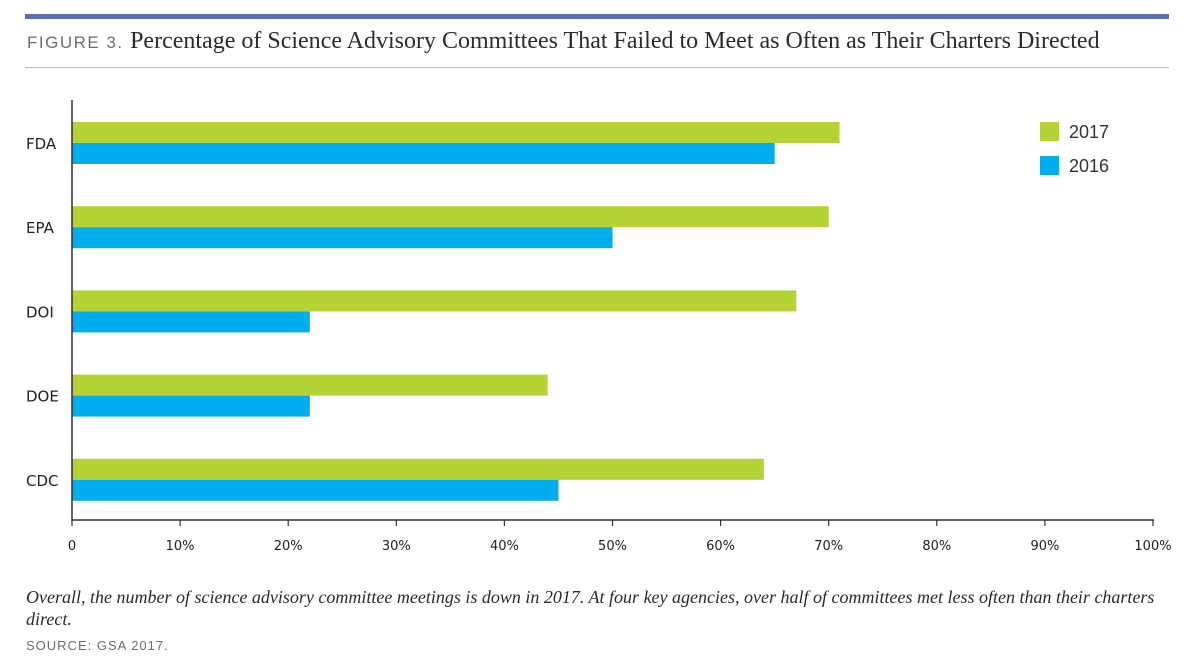 Image resolution: width=1200 pixels, height=664 pixels. What do you see at coordinates (97, 645) in the screenshot?
I see `source-note: SOURCE: GSA 2017.` at bounding box center [97, 645].